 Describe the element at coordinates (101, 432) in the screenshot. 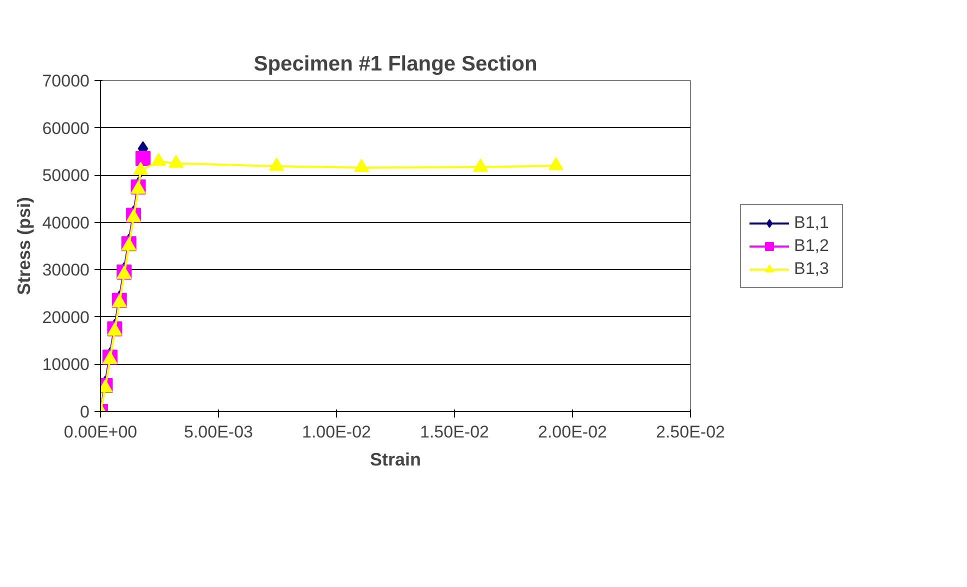

I see `x-tick-label: 0.00E+00` at that location.